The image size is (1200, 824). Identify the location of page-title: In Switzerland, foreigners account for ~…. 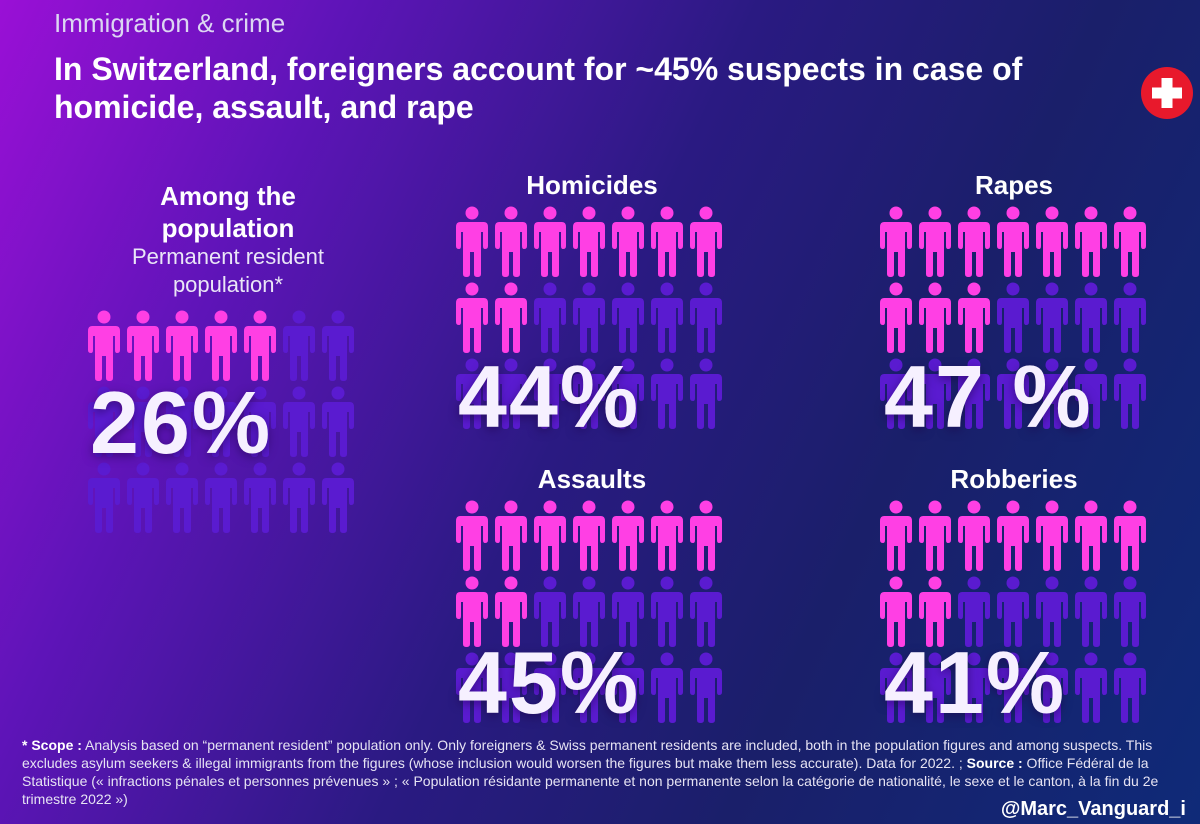
(538, 88).